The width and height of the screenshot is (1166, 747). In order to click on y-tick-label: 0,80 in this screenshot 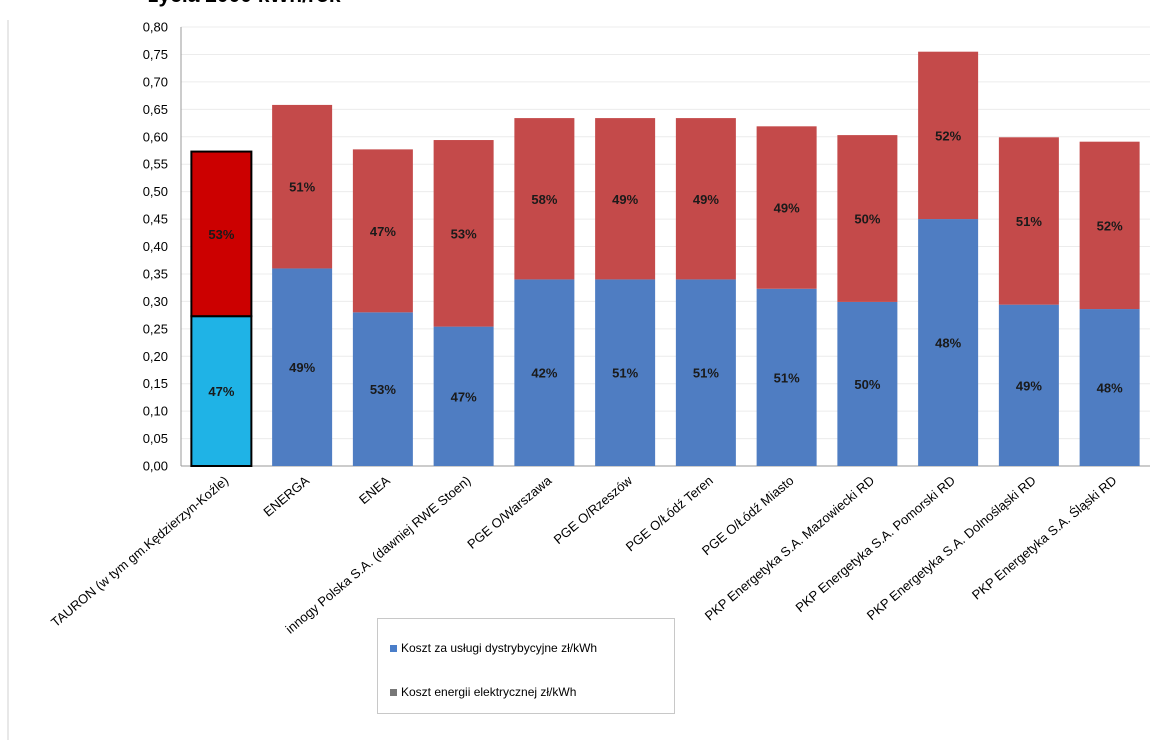, I will do `click(155, 27)`.